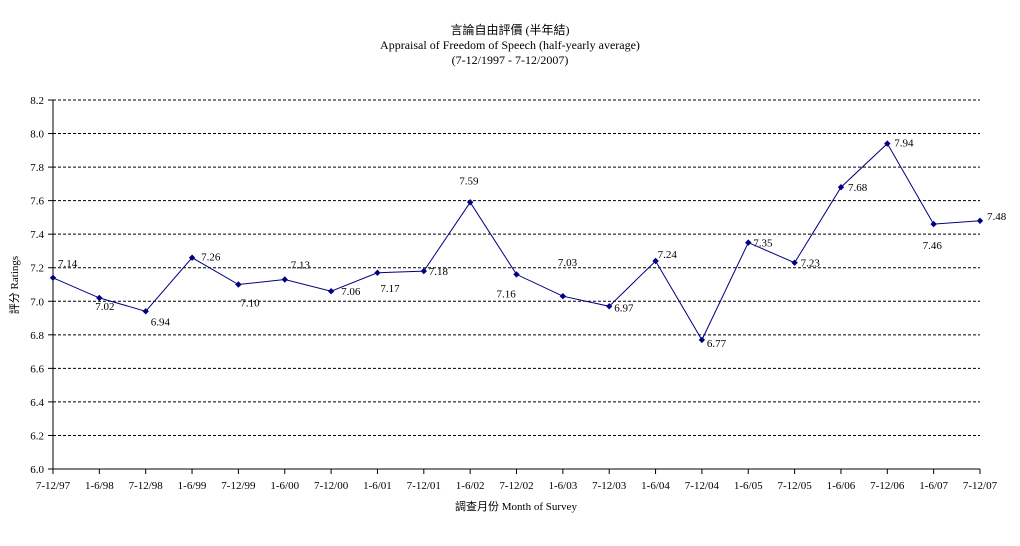  Describe the element at coordinates (624, 308) in the screenshot. I see `data-label: 6.97` at that location.